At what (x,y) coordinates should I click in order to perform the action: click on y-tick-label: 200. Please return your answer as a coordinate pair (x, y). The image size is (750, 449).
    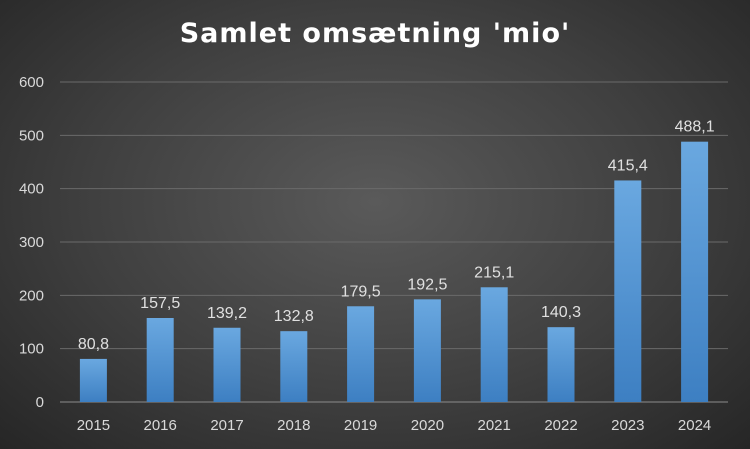
    Looking at the image, I should click on (31, 295).